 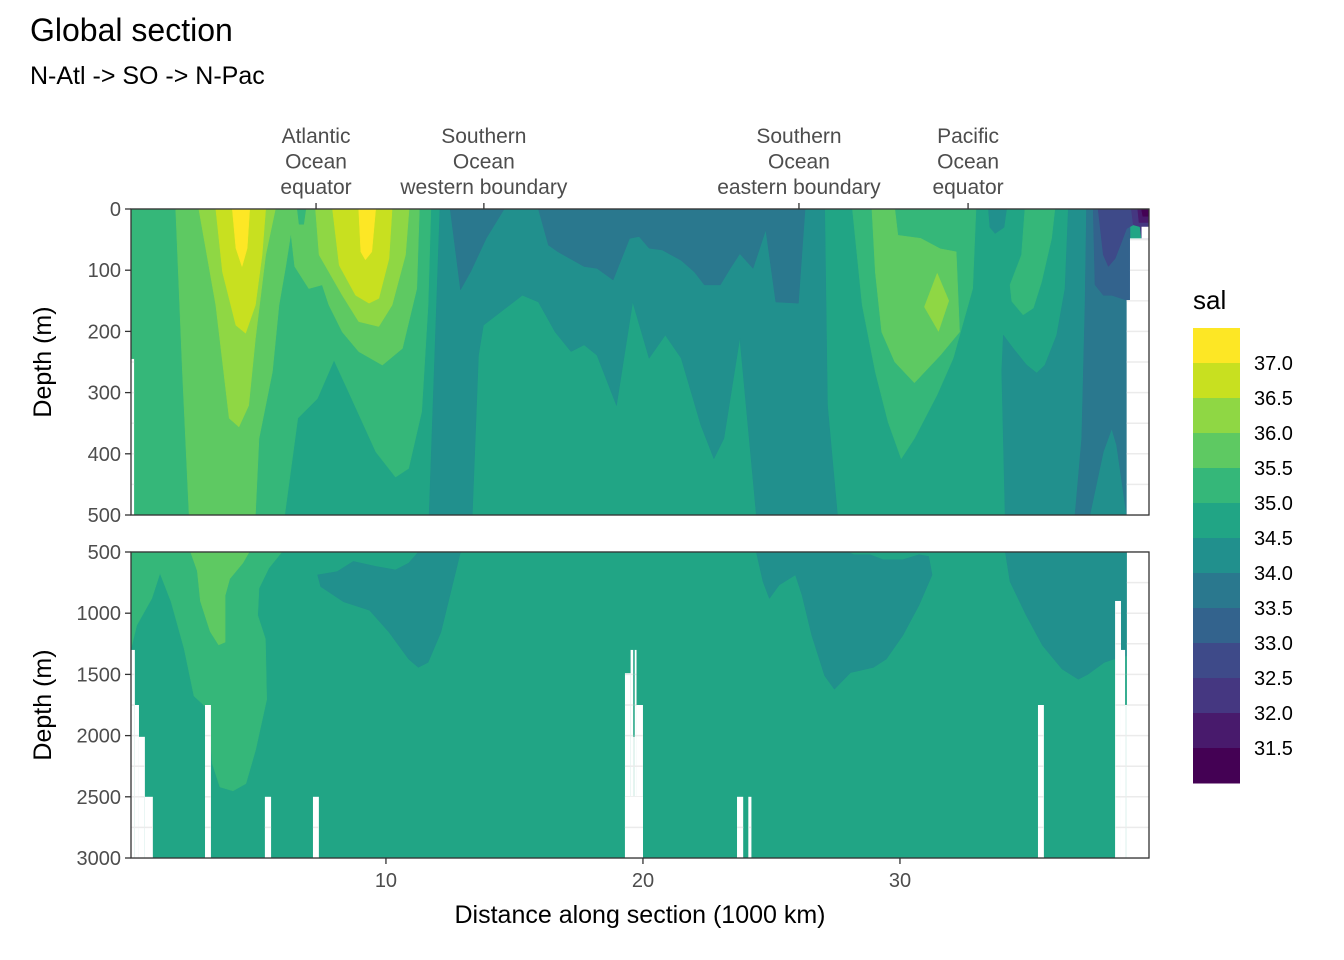 I want to click on y-tick-label: 3000, so click(x=99, y=859).